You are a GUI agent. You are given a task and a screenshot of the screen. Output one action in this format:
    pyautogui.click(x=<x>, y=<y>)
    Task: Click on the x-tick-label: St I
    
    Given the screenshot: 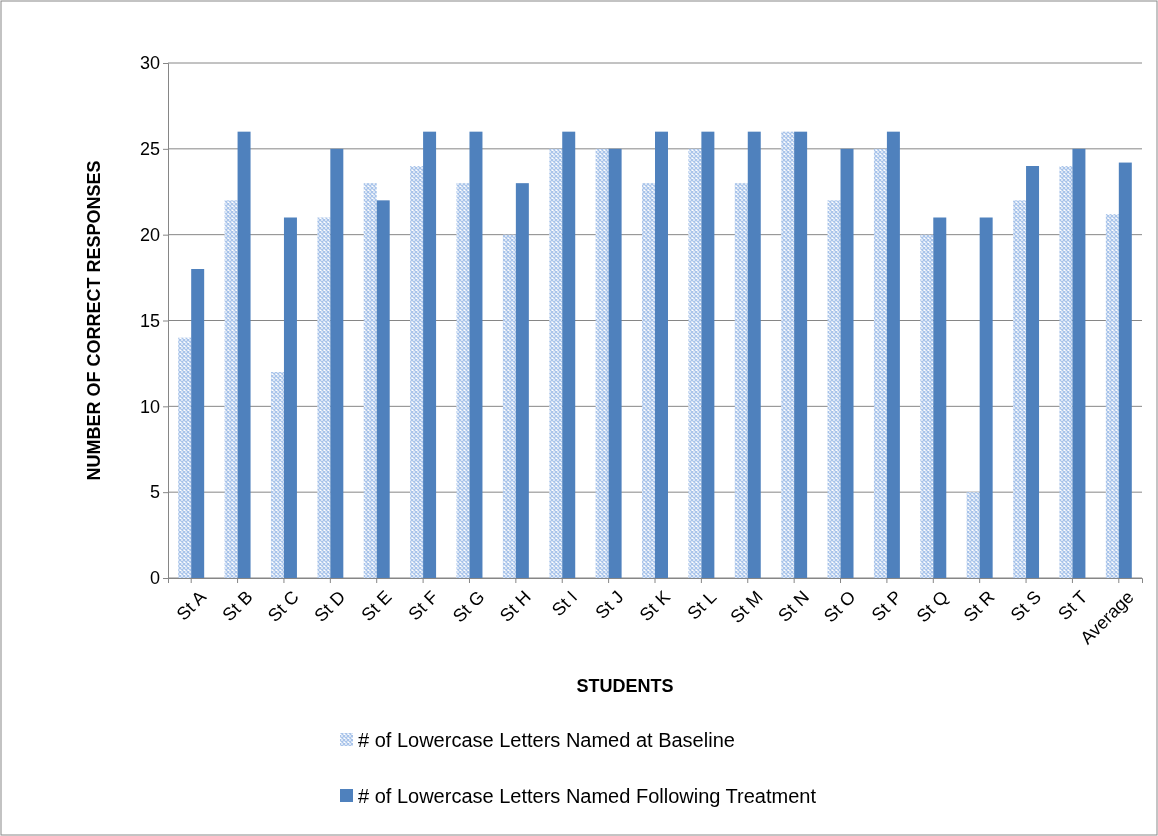 What is the action you would take?
    pyautogui.click(x=564, y=603)
    